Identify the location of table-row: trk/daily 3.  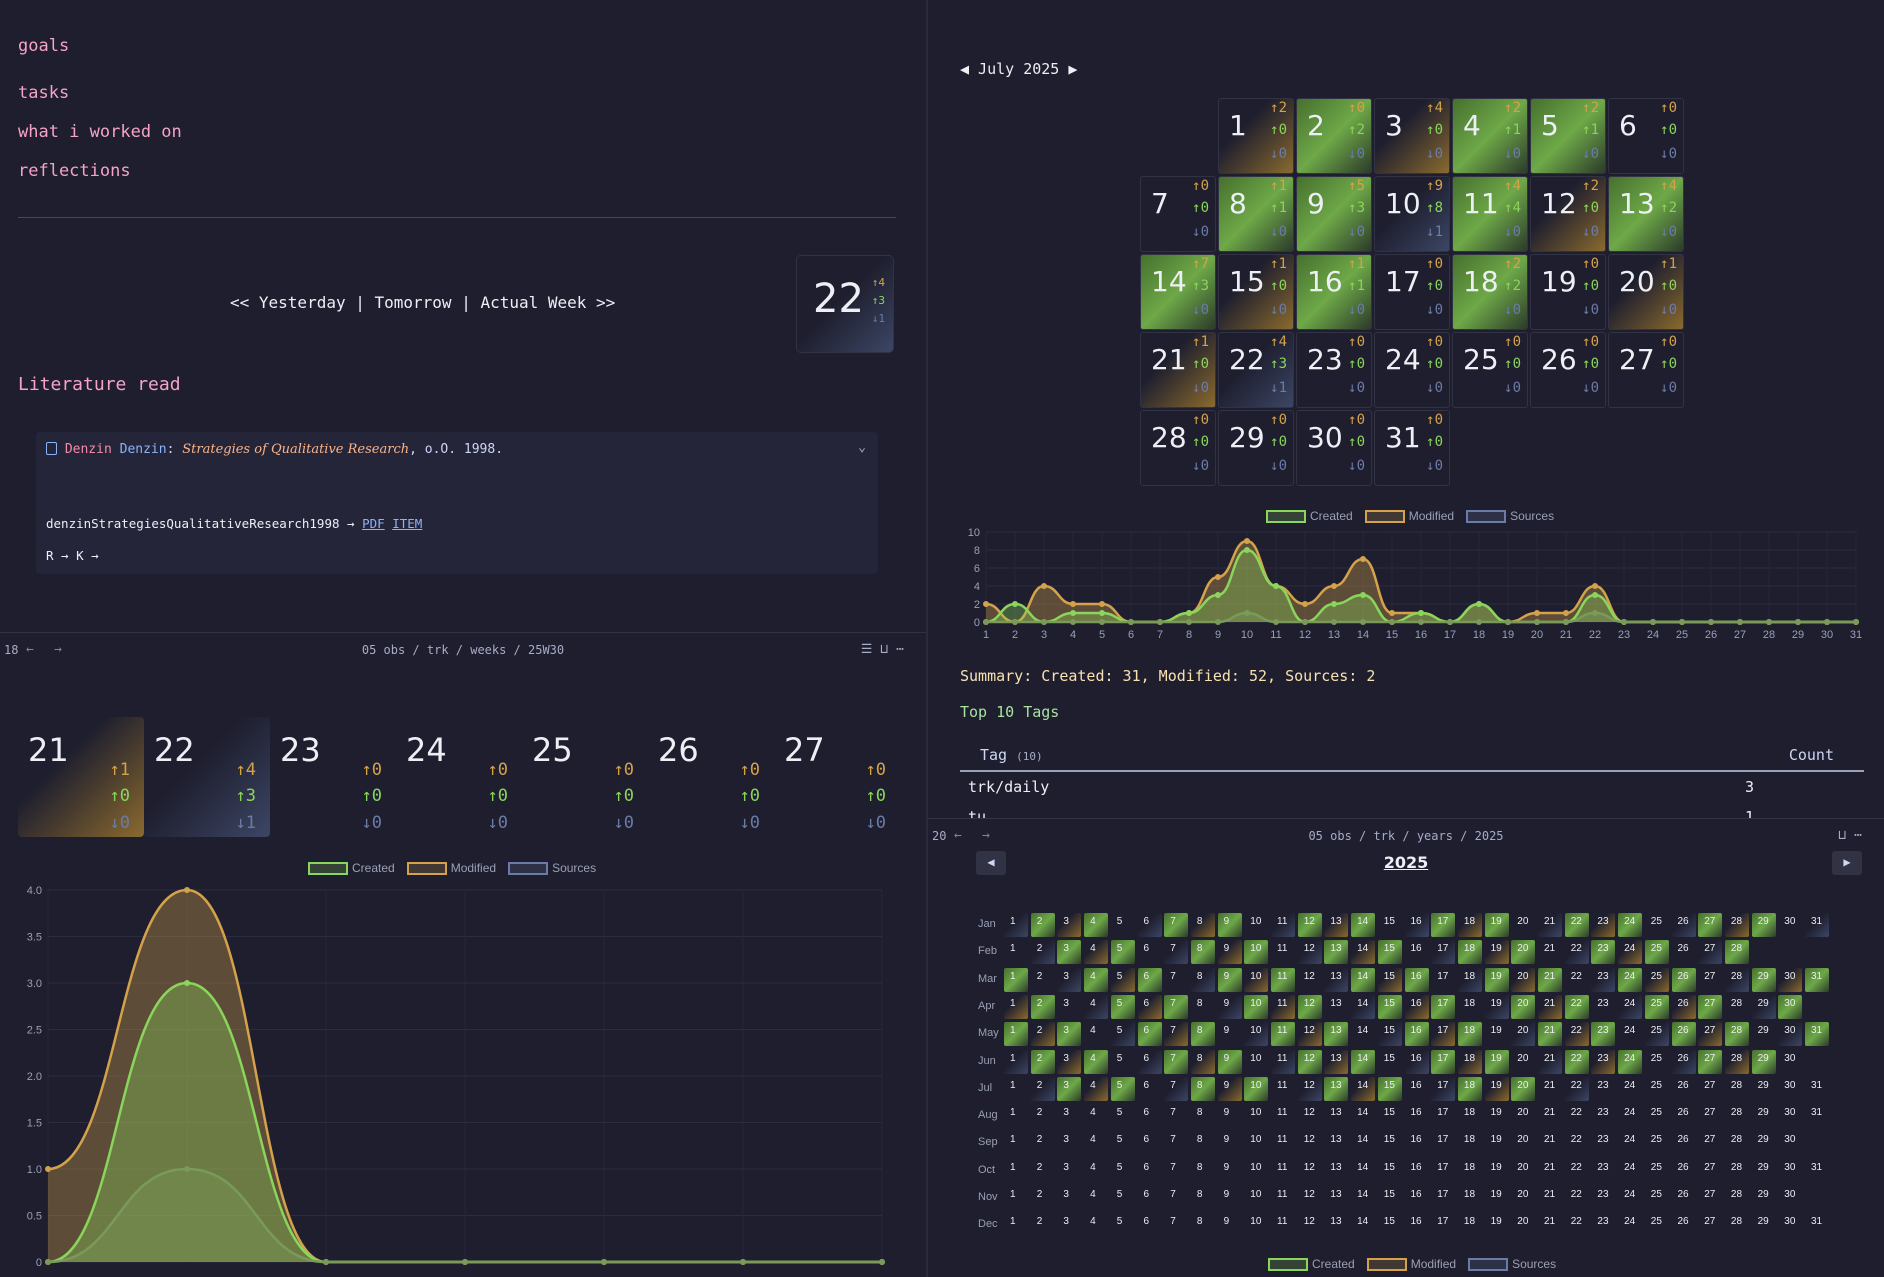
(1412, 786).